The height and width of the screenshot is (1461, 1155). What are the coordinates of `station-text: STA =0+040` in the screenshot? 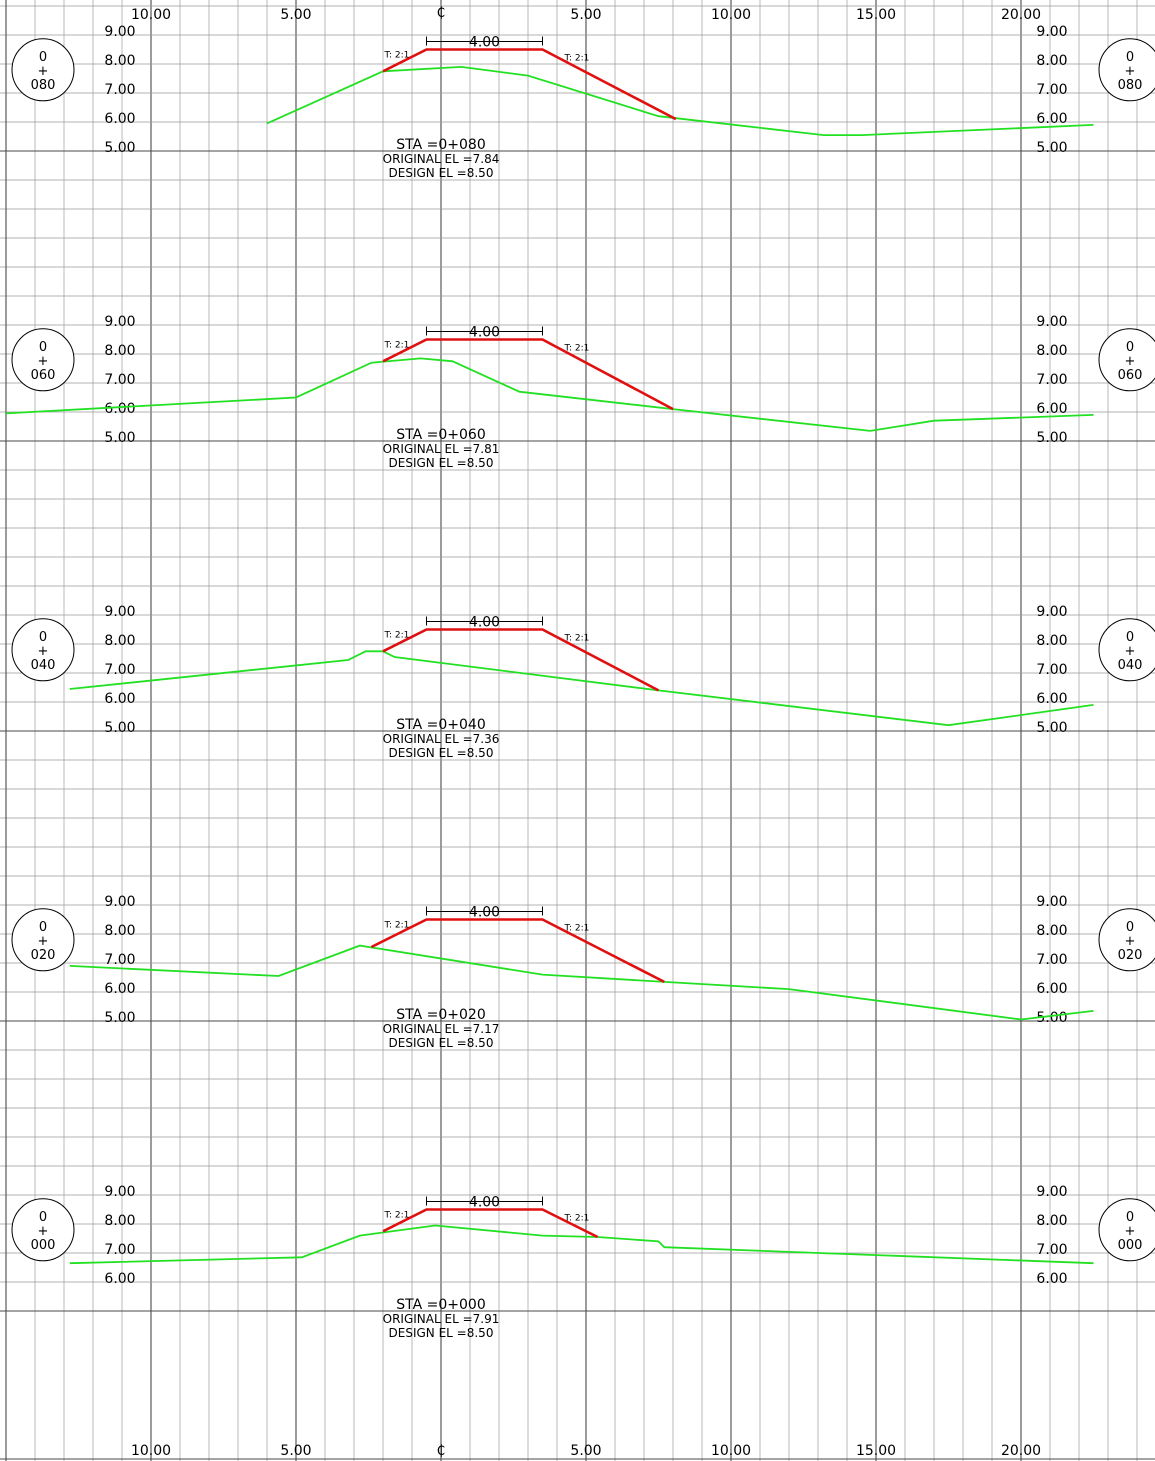 It's located at (440, 725).